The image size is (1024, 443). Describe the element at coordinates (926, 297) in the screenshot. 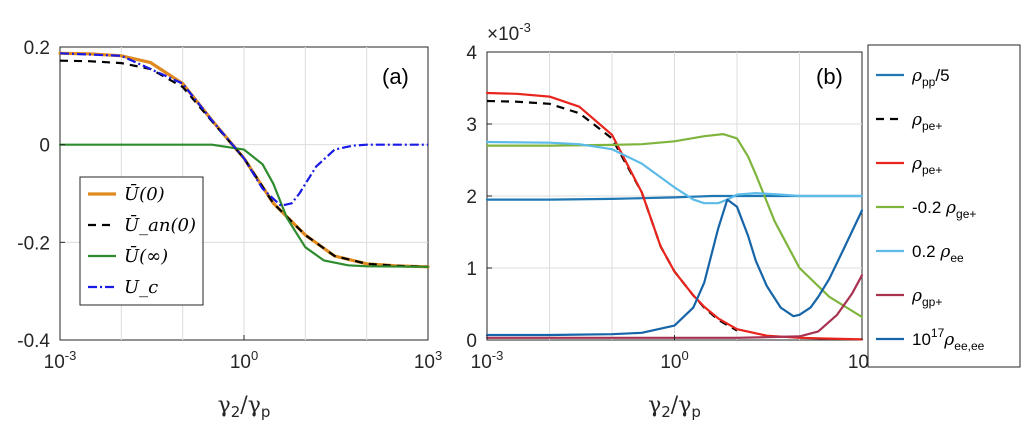

I see `legend-entry-label: ρgp+` at that location.